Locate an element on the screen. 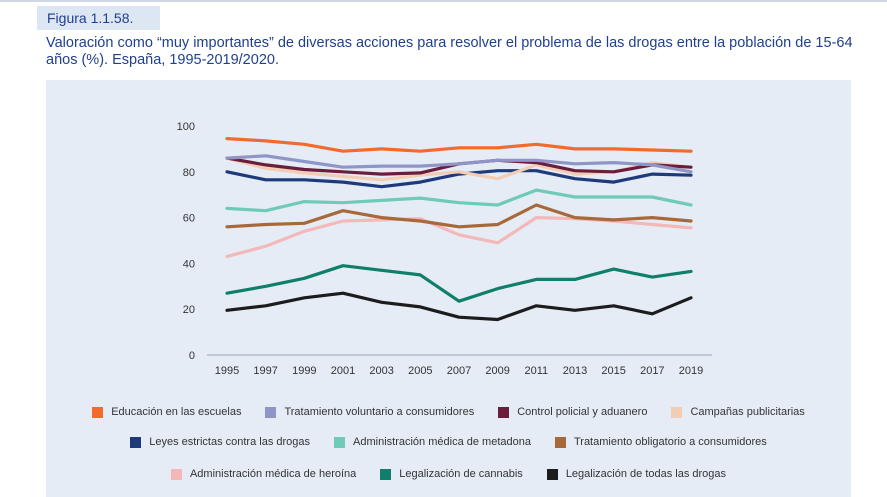 This screenshot has height=497, width=887. legend-label: Administración médica de metadona is located at coordinates (442, 442).